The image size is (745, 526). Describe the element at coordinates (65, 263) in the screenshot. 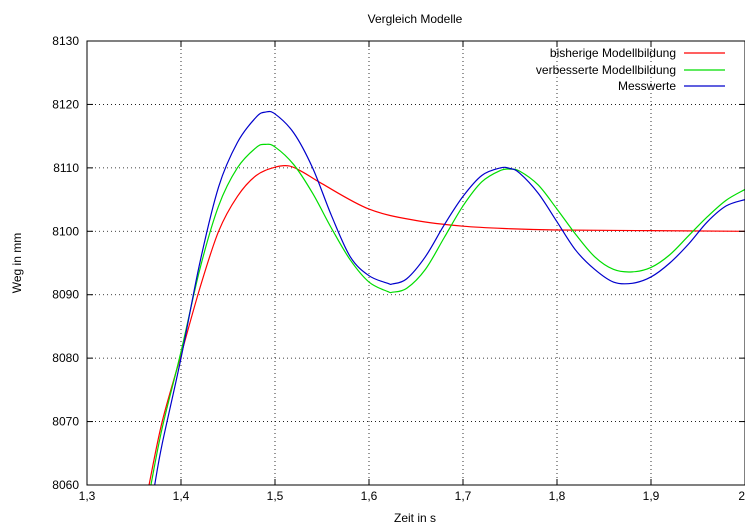

I see `y-tick-labels: 8060 8070 8080 8090 8100 8110 8120 8130` at that location.